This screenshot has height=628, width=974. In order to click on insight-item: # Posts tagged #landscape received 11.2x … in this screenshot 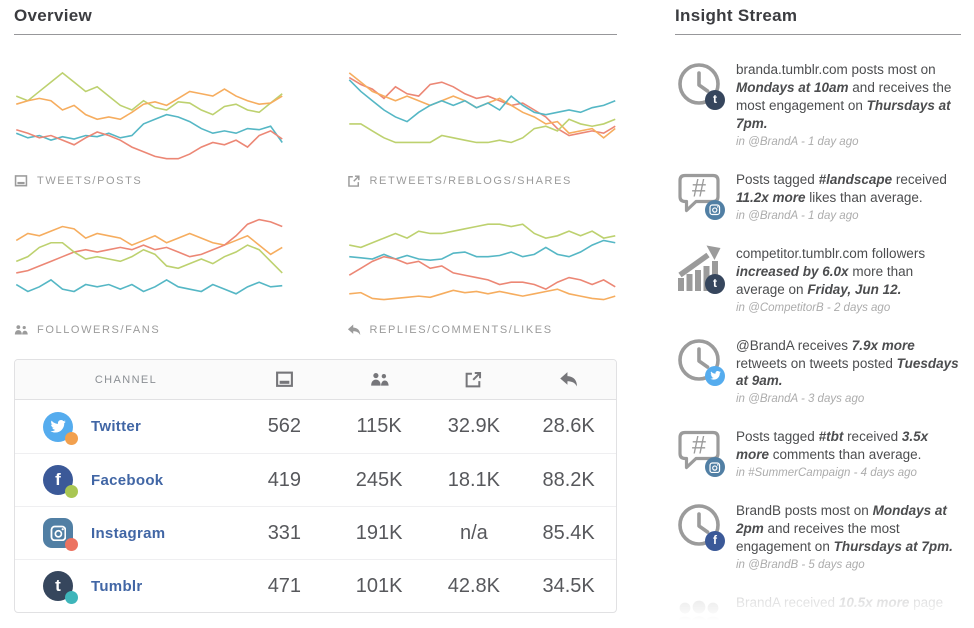, I will do `click(818, 196)`.